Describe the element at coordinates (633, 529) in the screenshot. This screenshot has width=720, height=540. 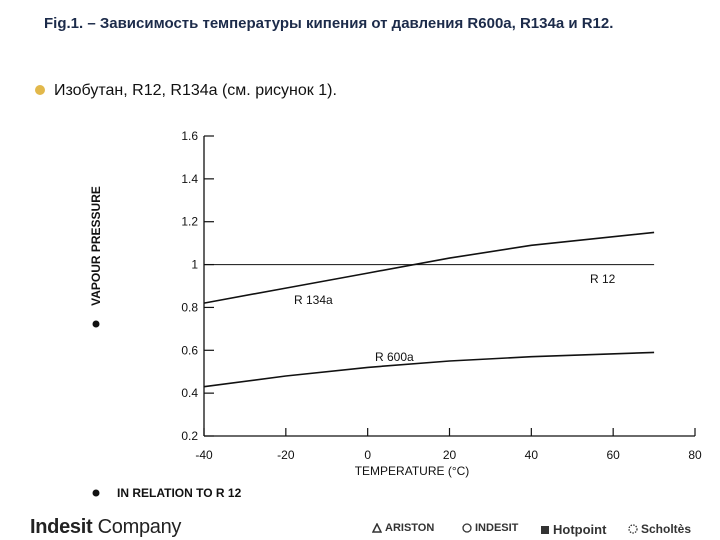
I see `scholtes-logo-icon` at that location.